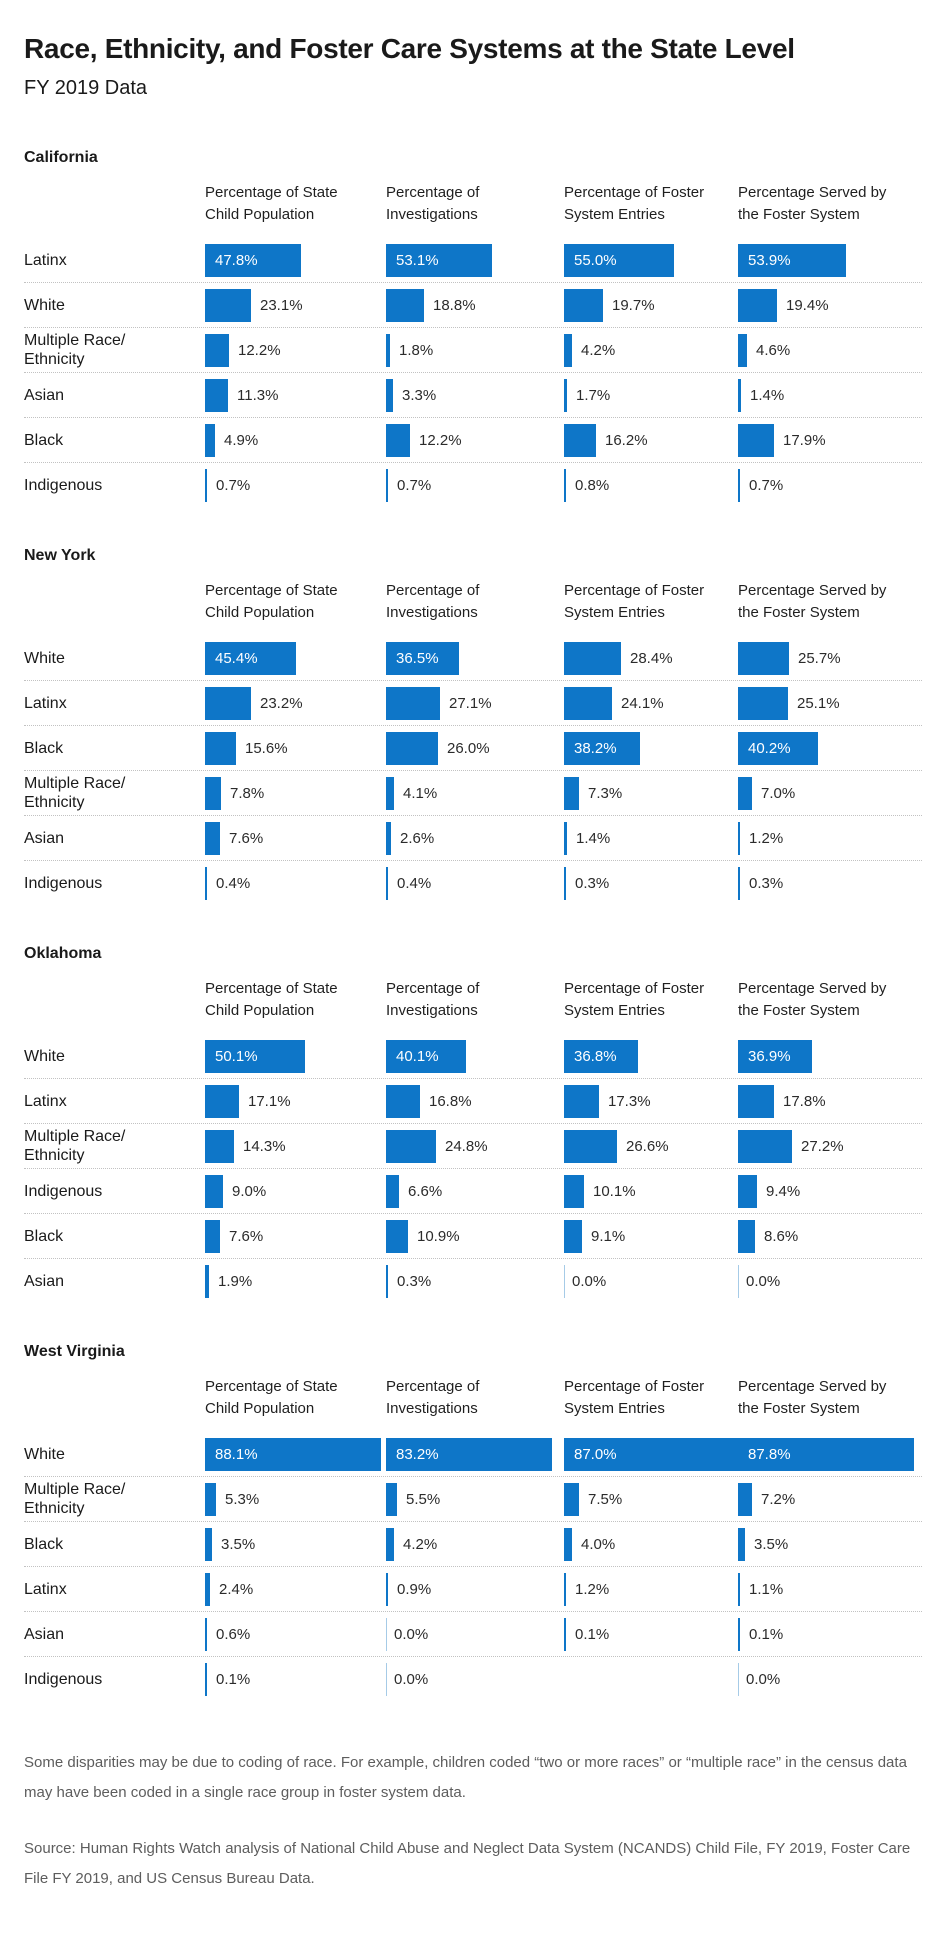 Image resolution: width=946 pixels, height=1934 pixels. I want to click on bar-cell: 24.8%, so click(475, 1146).